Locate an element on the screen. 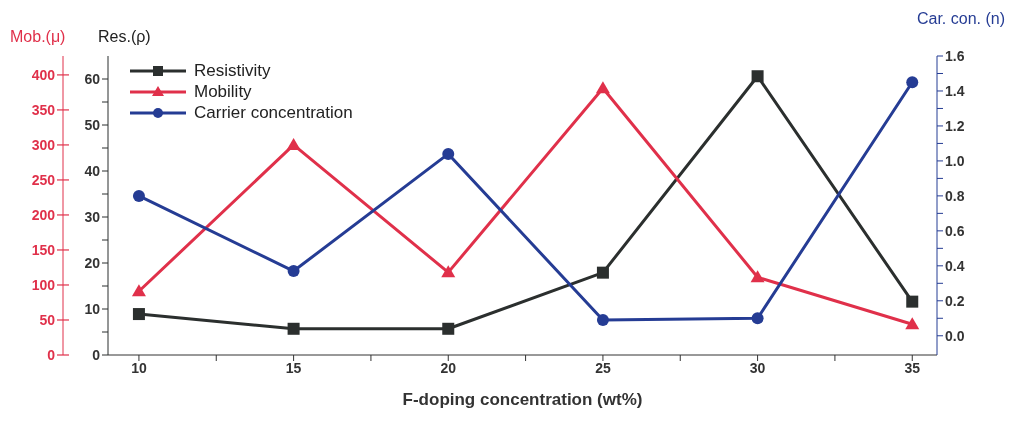 Image resolution: width=1015 pixels, height=423 pixels. y-tick-label: 10 is located at coordinates (92, 308).